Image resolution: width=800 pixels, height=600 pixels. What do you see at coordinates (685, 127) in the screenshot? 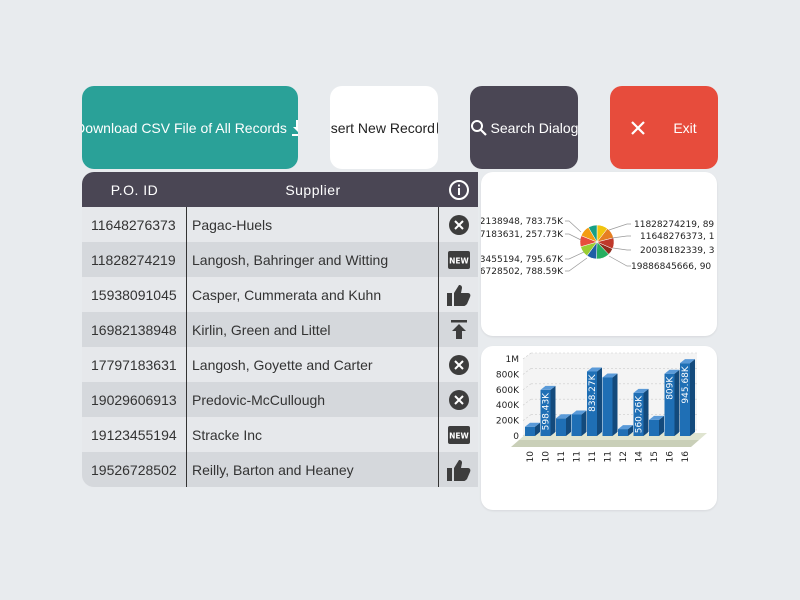
I see `exit-label: Exit` at bounding box center [685, 127].